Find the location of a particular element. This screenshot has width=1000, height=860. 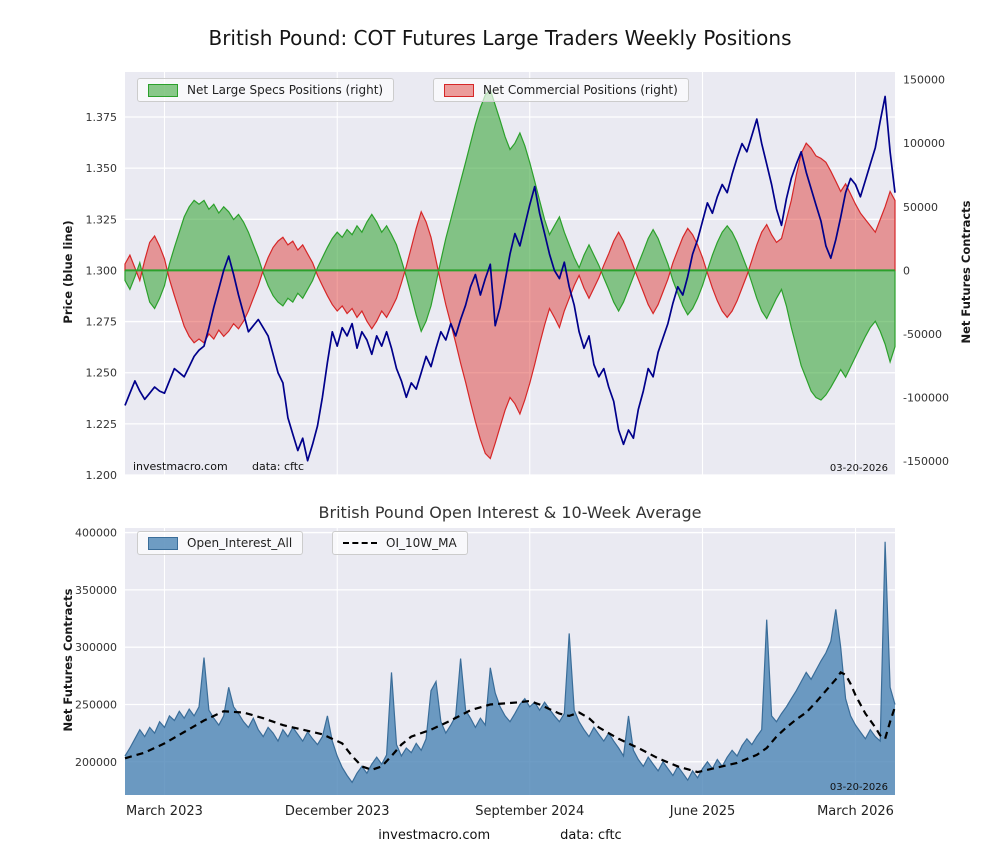

oi-tick-label: 350000 is located at coordinates (96, 590).